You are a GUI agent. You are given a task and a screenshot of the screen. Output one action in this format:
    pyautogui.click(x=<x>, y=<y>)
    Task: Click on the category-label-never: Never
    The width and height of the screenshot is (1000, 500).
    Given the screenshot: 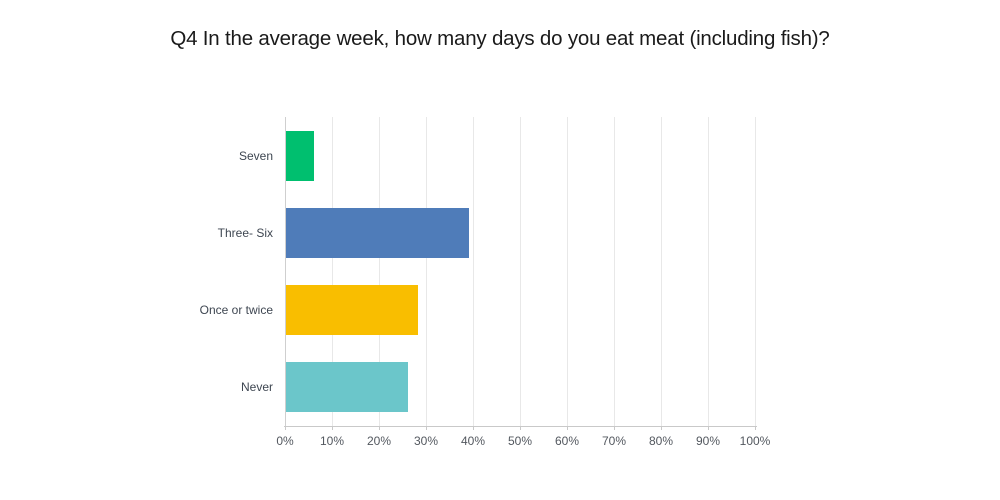 What is the action you would take?
    pyautogui.click(x=256, y=387)
    